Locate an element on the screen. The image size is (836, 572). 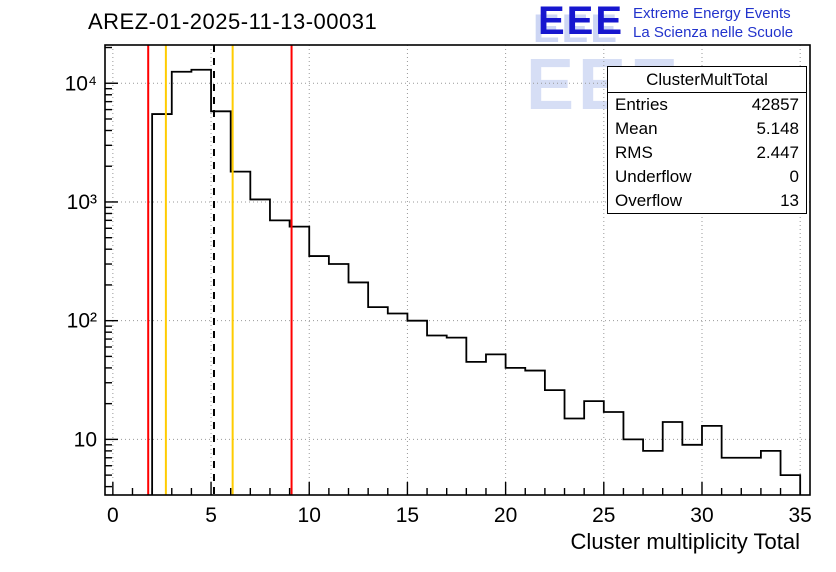
y-tick-label: 10 is located at coordinates (85, 439).